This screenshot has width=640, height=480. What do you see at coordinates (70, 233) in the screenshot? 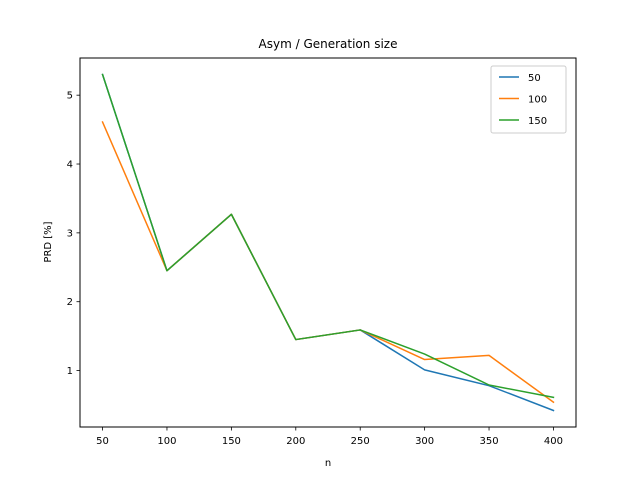
I see `y-tick-label: 3` at bounding box center [70, 233].